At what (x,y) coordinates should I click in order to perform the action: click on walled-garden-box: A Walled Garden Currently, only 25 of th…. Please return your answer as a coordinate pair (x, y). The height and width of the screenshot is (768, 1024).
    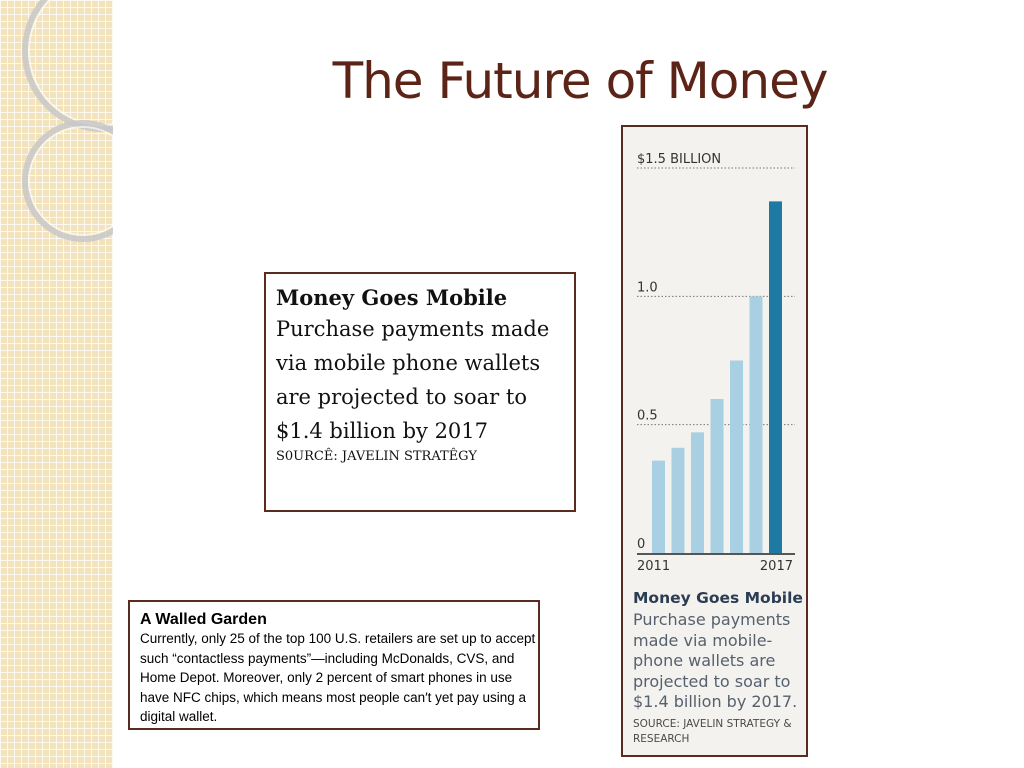
    Looking at the image, I should click on (334, 665).